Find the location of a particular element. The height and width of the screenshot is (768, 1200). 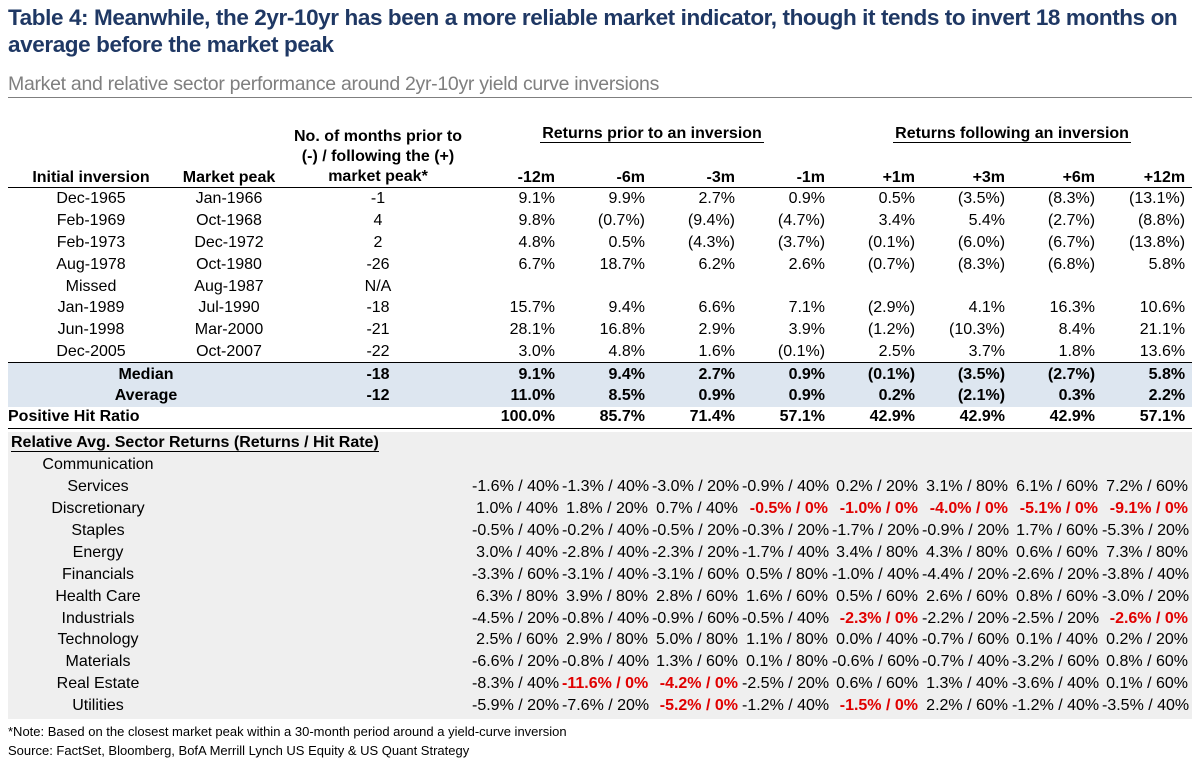

sector-name: Materials is located at coordinates (98, 662).